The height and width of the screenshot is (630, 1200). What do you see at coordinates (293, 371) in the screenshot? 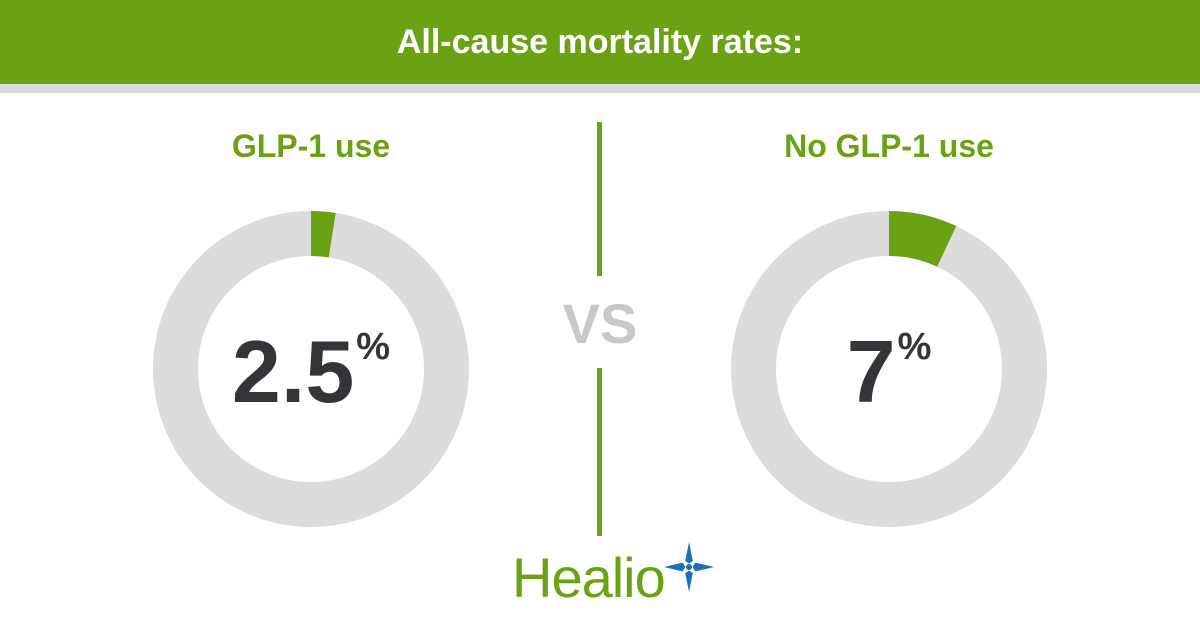
I see `glp1-use-value: 2.5` at bounding box center [293, 371].